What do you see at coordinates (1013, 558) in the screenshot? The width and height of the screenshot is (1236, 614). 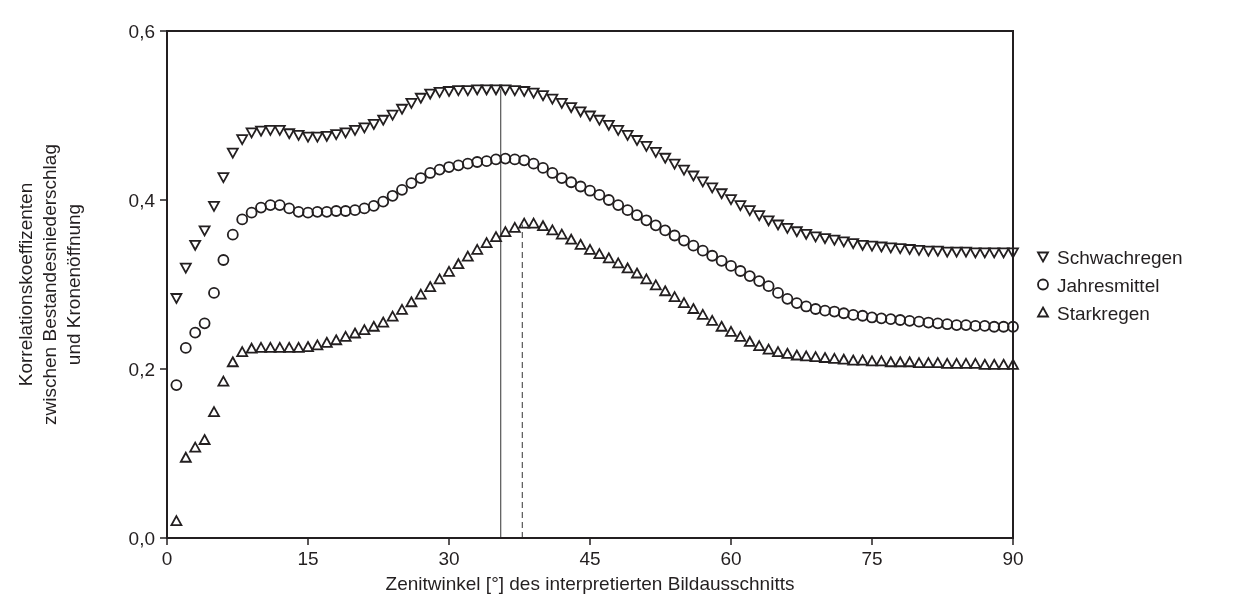 I see `x-tick-label: 90` at bounding box center [1013, 558].